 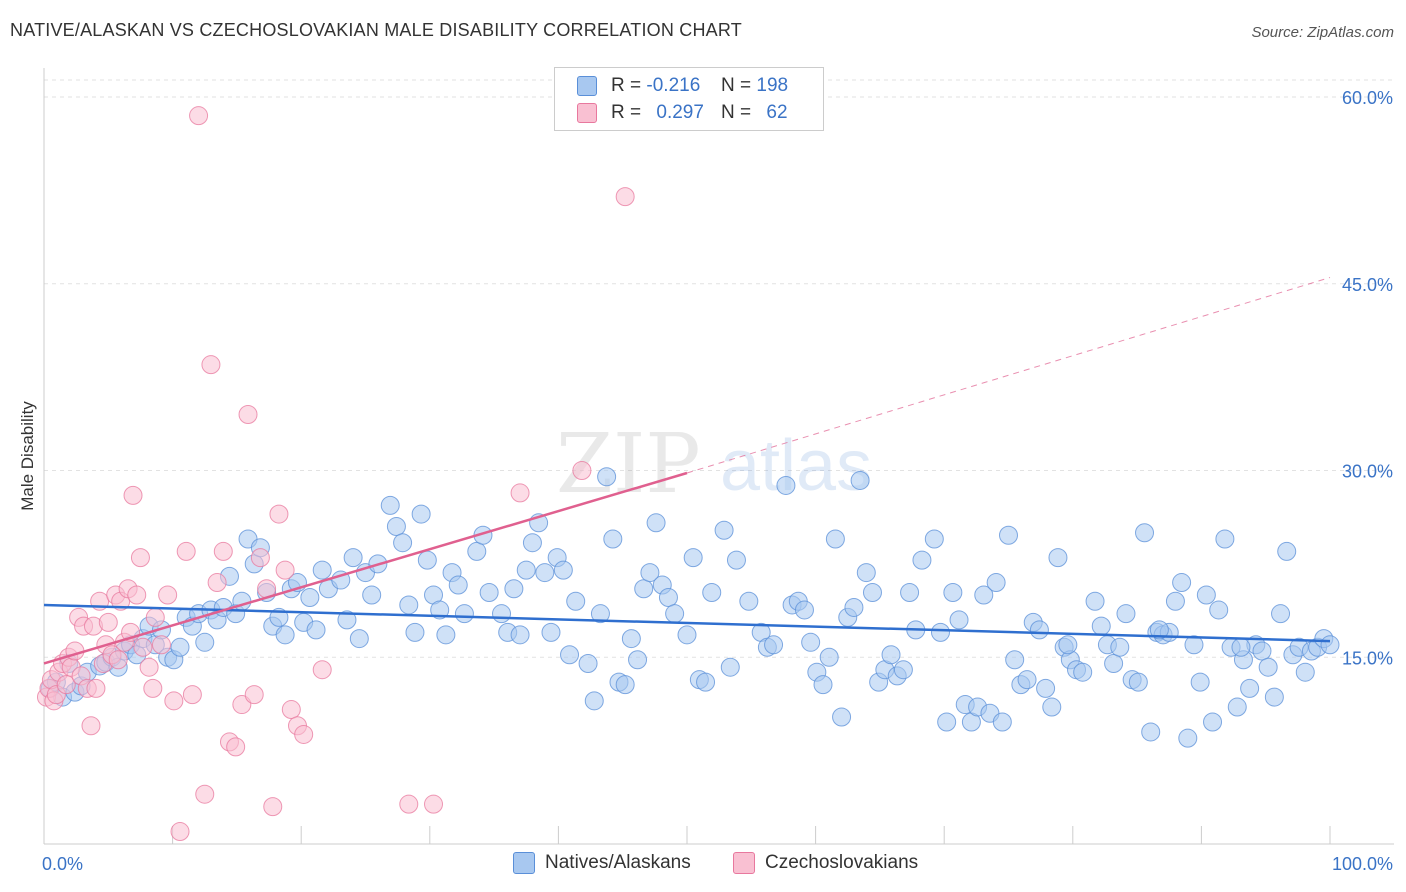 What do you see at coordinates (1367, 658) in the screenshot?
I see `y-tick-label-15: 15.0%` at bounding box center [1367, 658].